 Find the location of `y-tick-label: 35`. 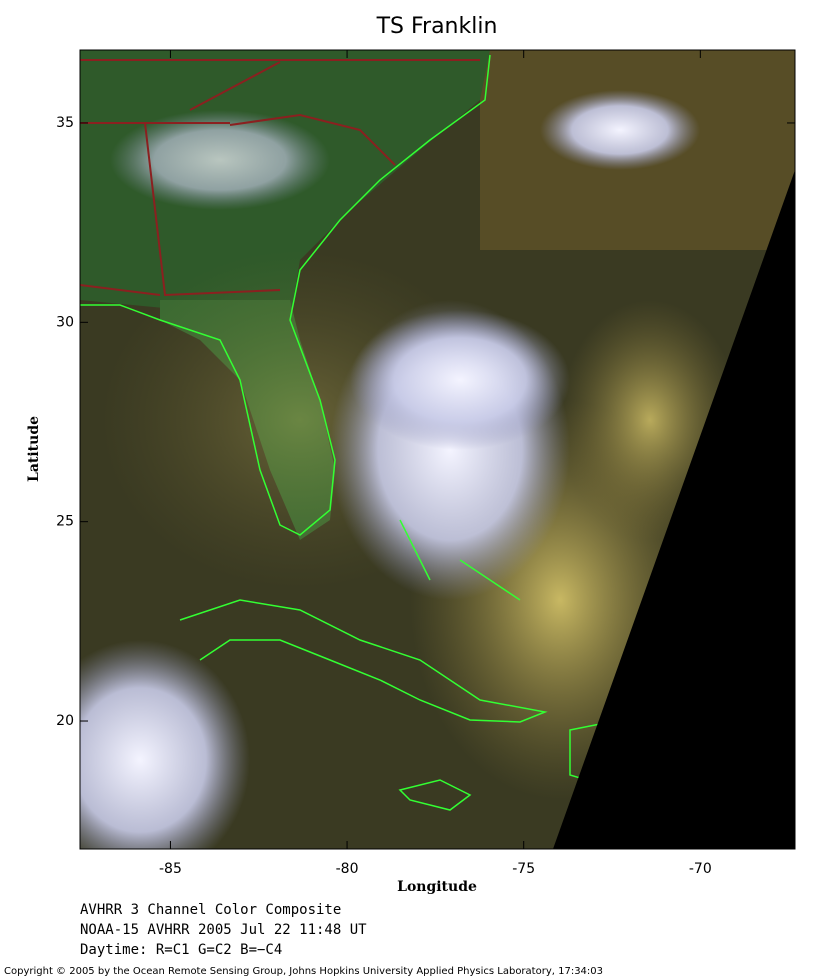

y-tick-label: 35 is located at coordinates (65, 123).